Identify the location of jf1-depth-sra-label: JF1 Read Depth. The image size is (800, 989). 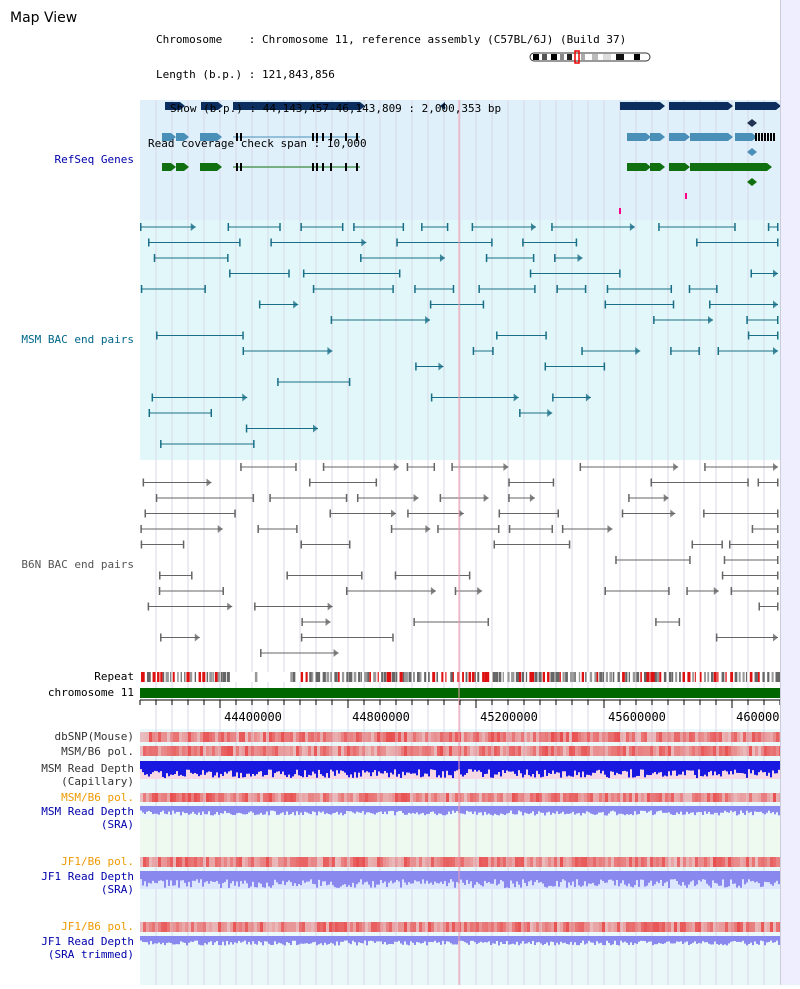
(87, 876).